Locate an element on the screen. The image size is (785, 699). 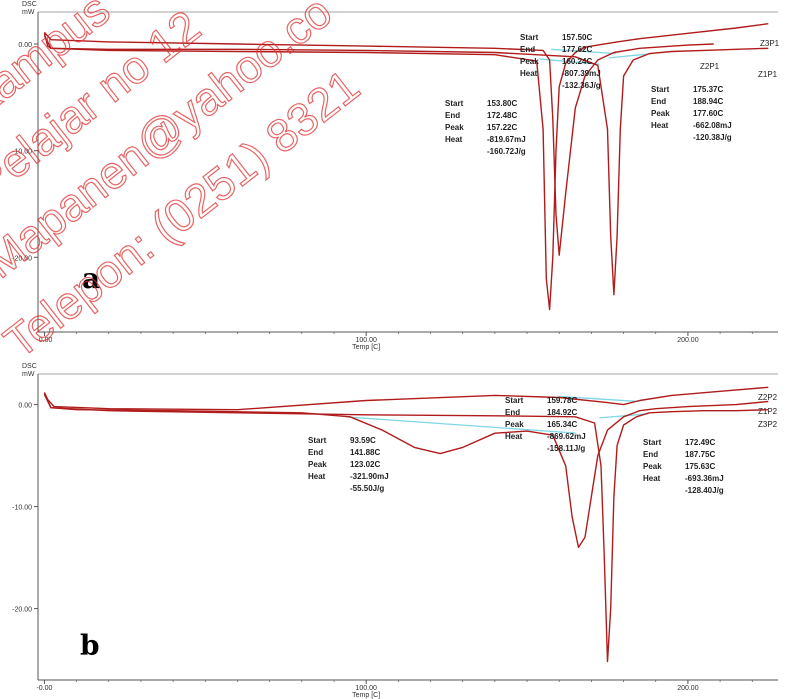
annotation-value: 157.22C is located at coordinates (502, 127).